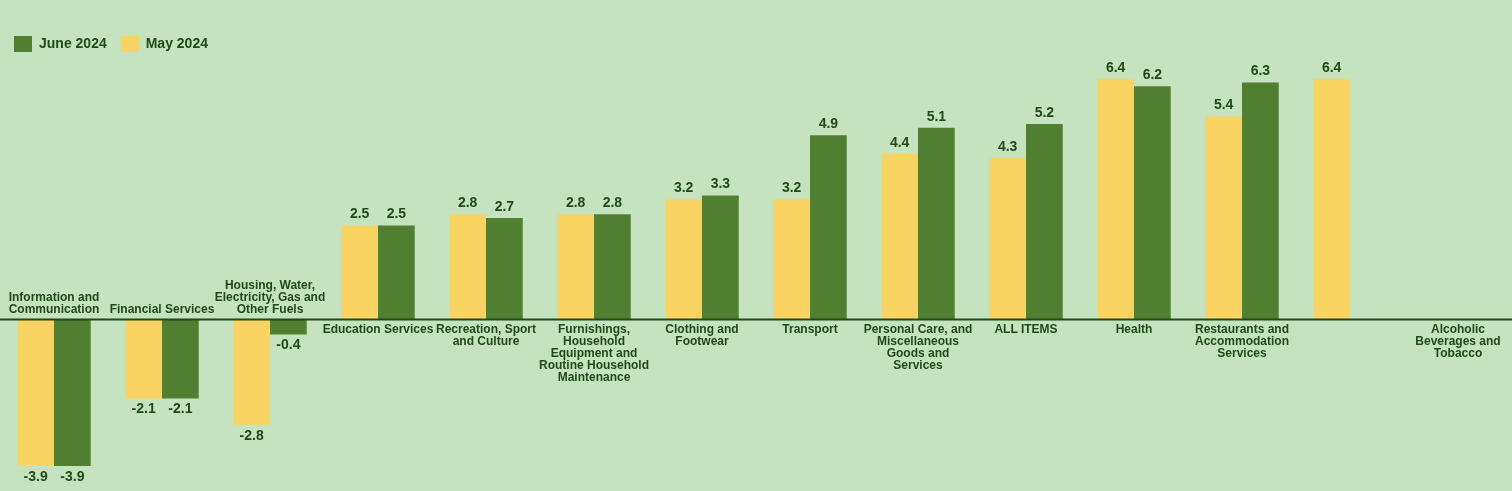 Image resolution: width=1512 pixels, height=491 pixels. Describe the element at coordinates (504, 205) in the screenshot. I see `data-label: 2.7` at that location.